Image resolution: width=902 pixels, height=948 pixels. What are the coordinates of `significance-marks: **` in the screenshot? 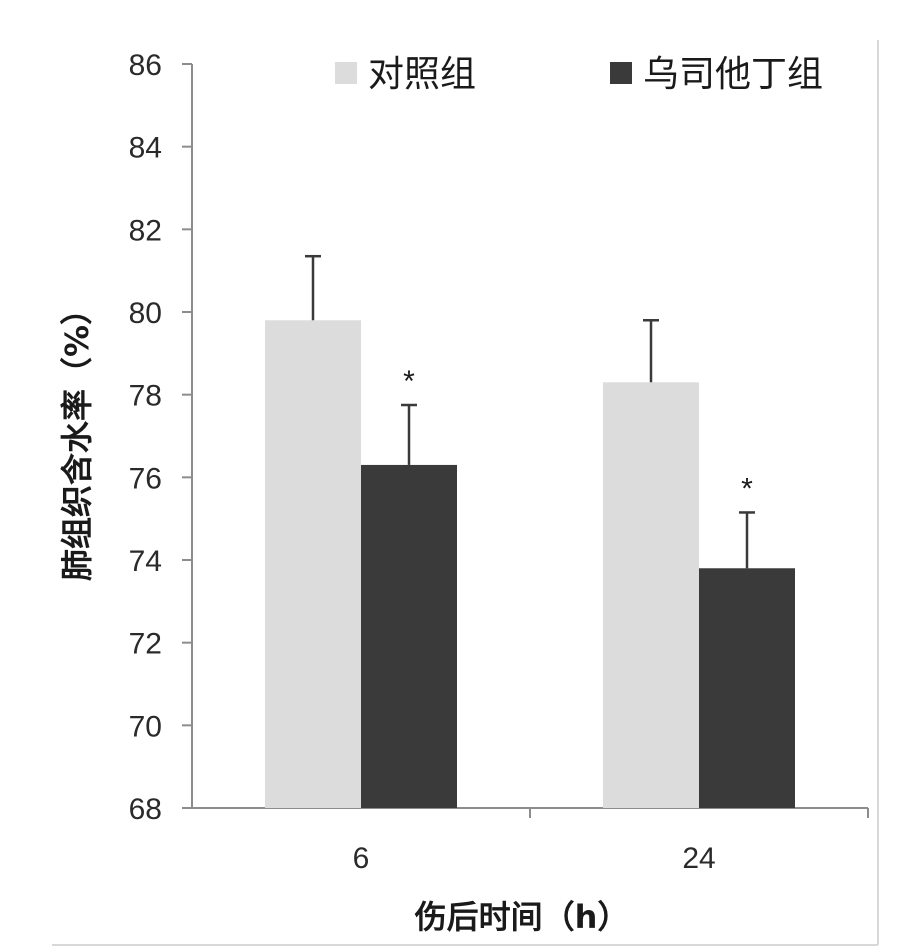 It's located at (578, 435).